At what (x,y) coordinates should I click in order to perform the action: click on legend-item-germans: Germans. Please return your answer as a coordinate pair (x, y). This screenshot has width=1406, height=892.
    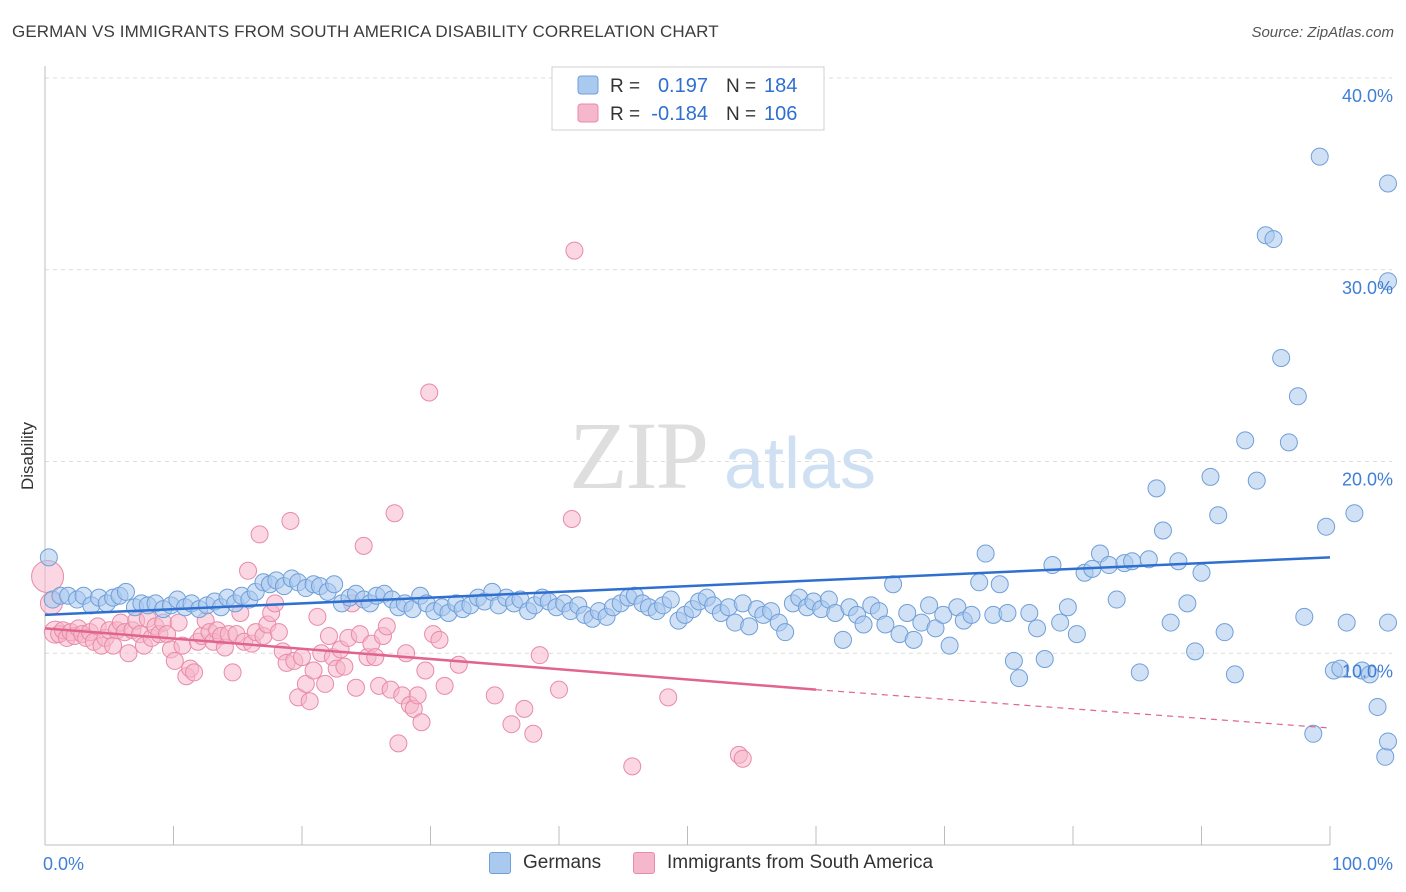
    Looking at the image, I should click on (545, 863).